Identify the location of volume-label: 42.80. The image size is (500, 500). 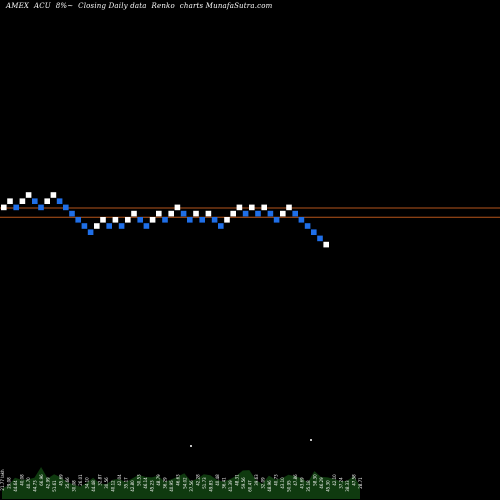
(132, 486).